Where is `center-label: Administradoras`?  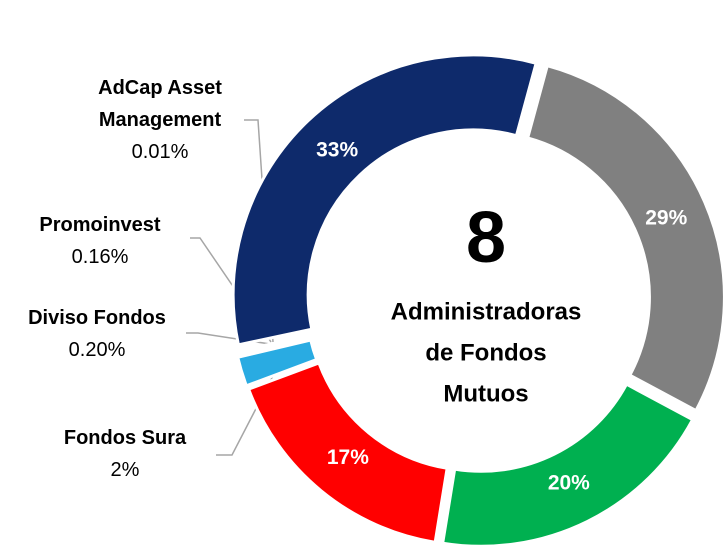 center-label: Administradoras is located at coordinates (486, 311).